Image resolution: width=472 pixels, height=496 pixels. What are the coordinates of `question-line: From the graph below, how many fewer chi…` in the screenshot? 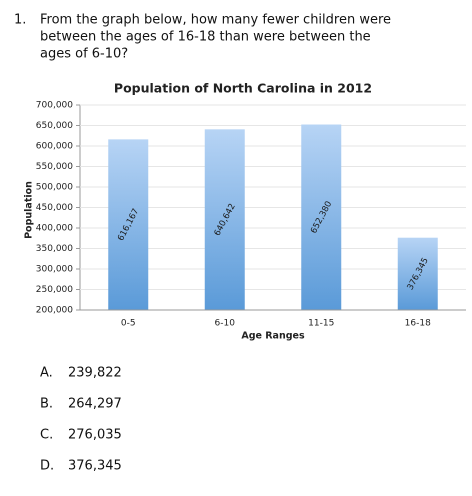 It's located at (215, 20).